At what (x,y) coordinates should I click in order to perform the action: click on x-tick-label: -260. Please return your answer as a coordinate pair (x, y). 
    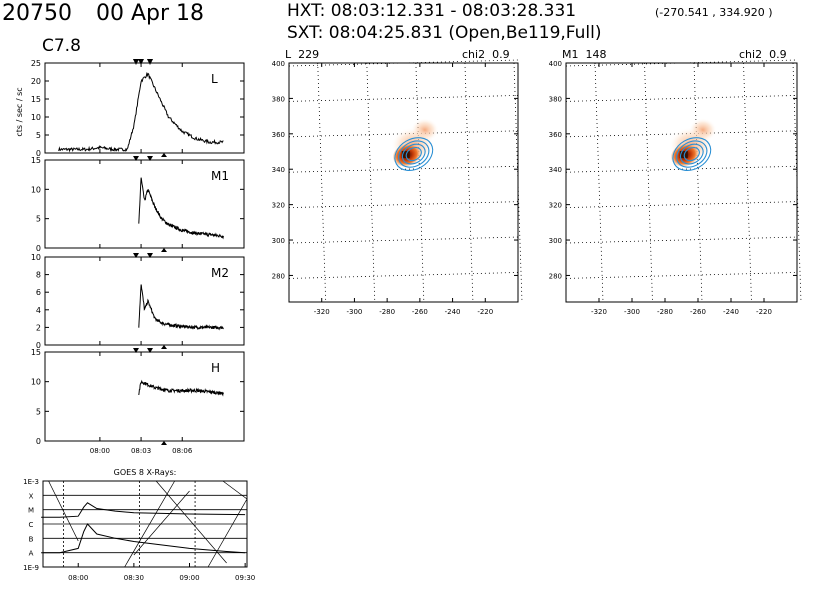
    Looking at the image, I should click on (420, 312).